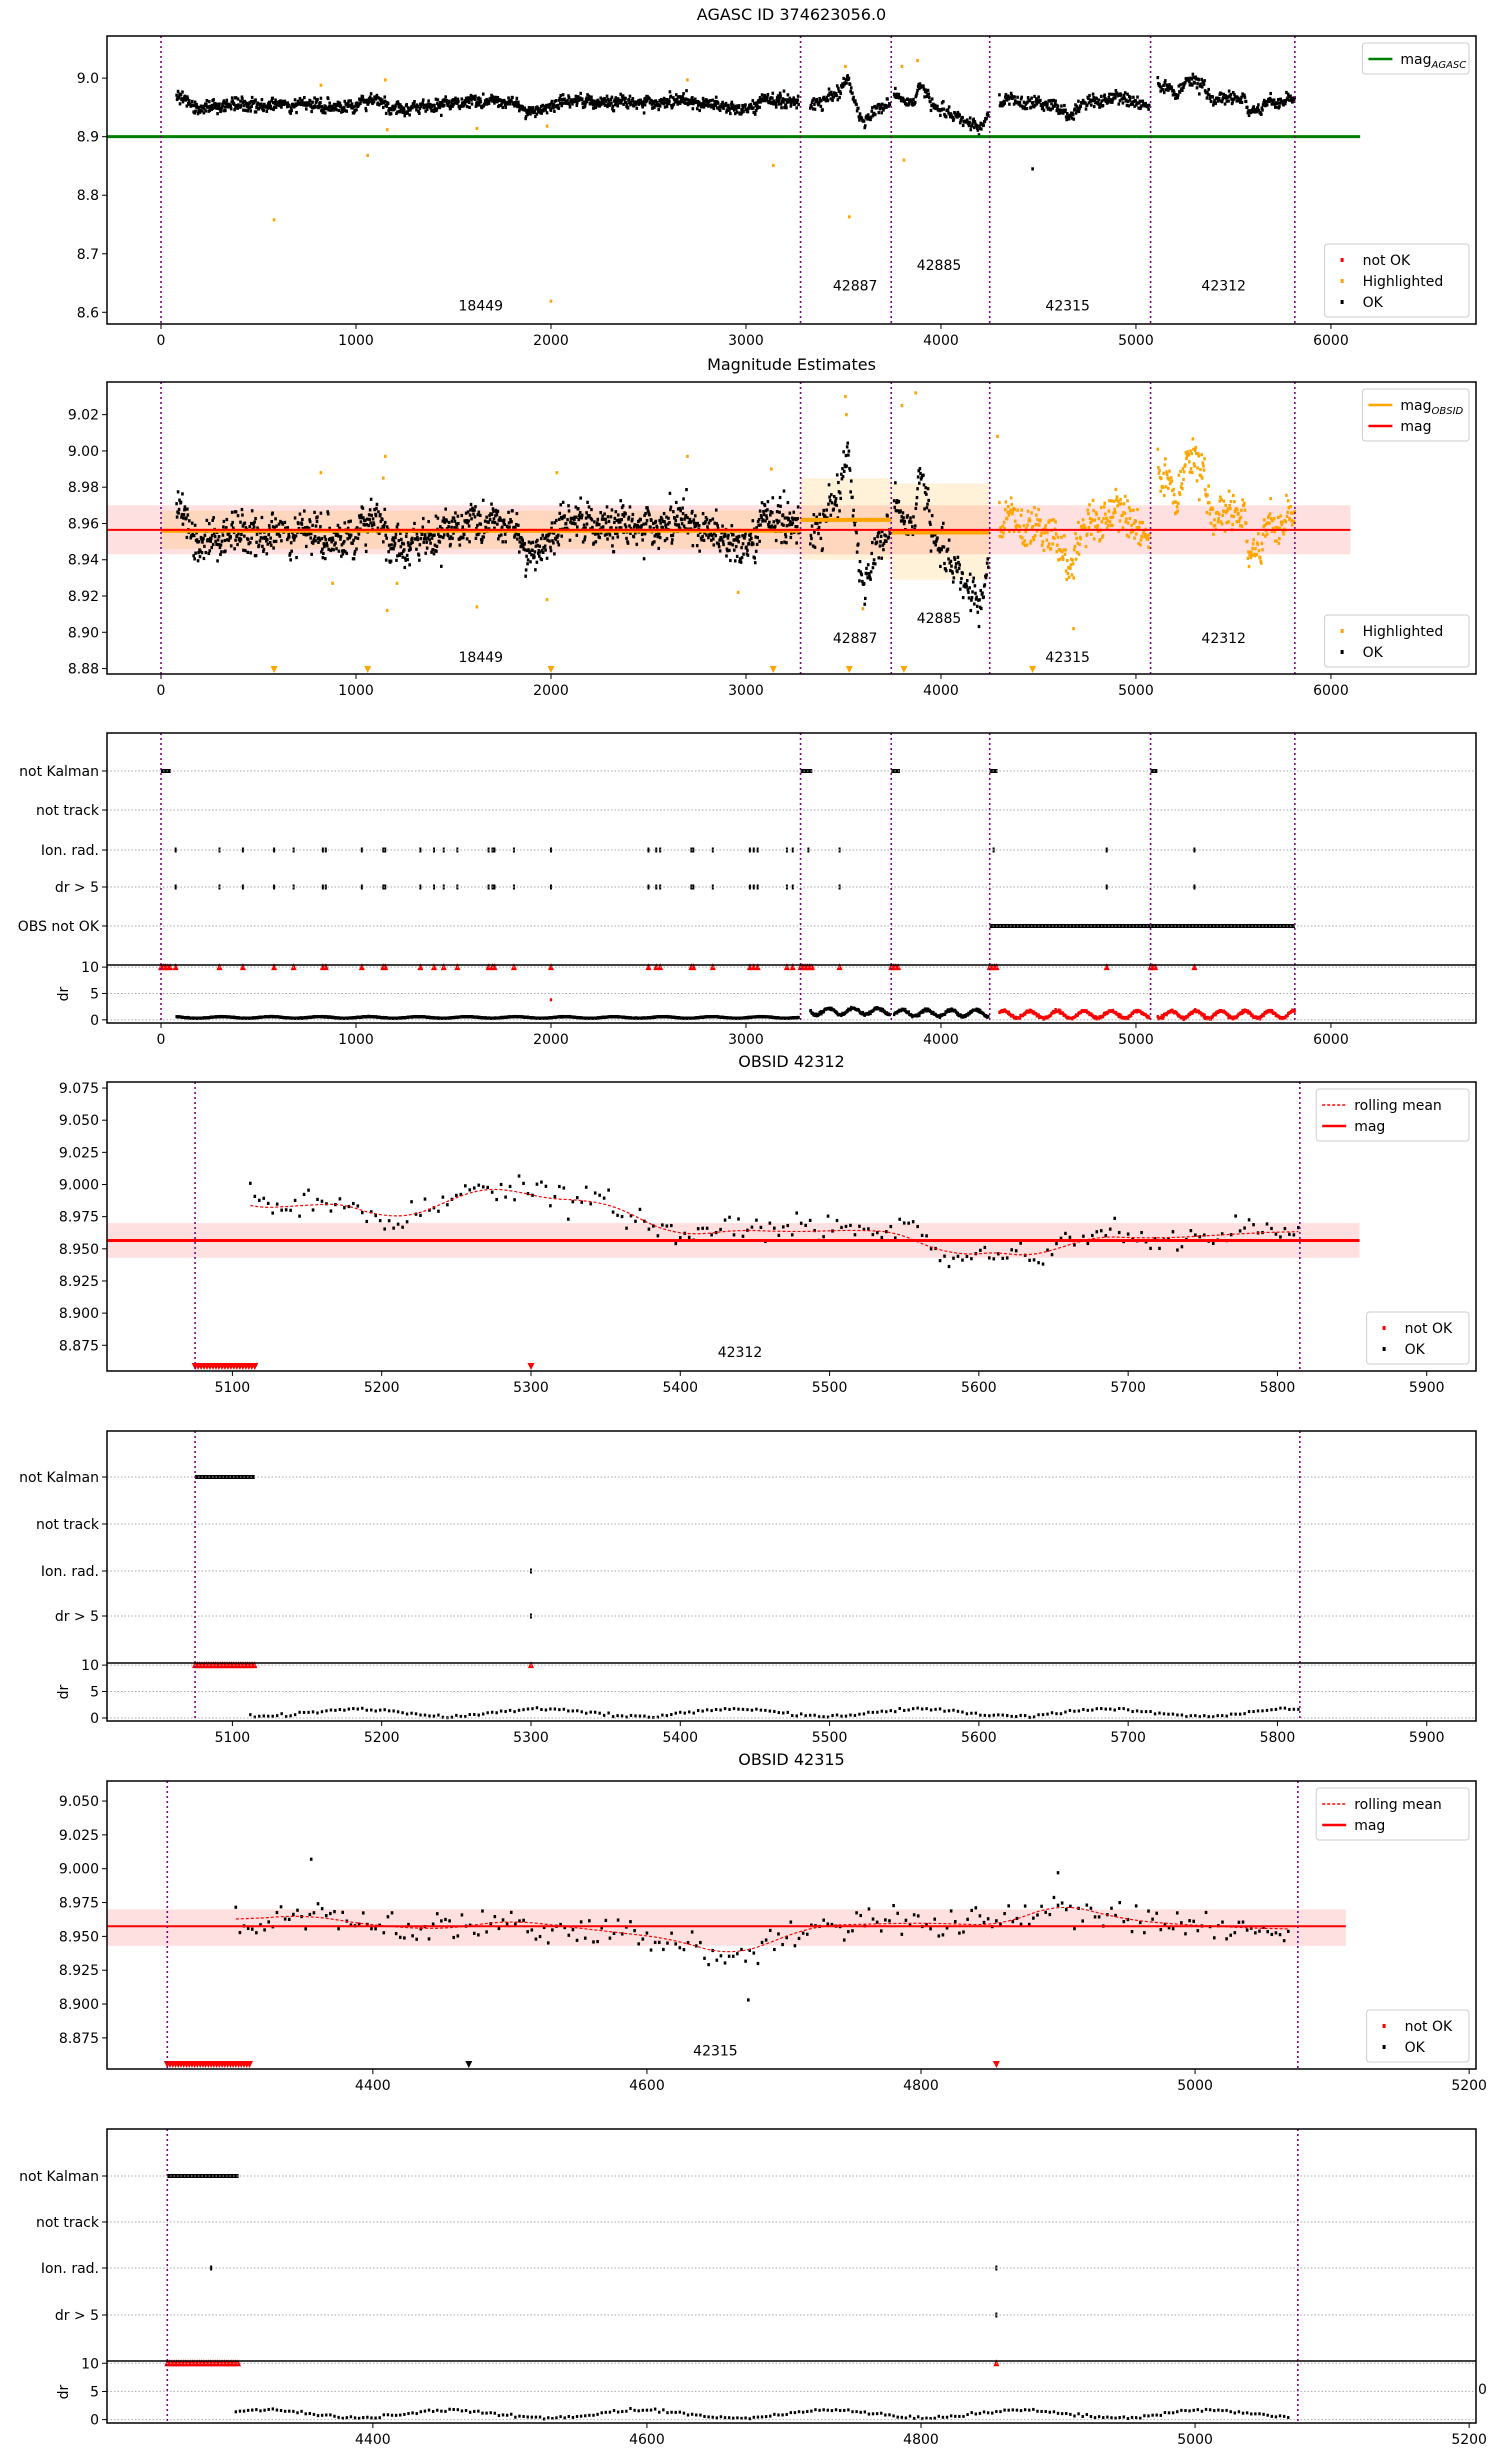 Image resolution: width=1500 pixels, height=2450 pixels. What do you see at coordinates (855, 287) in the screenshot?
I see `obsid-label: 42887` at bounding box center [855, 287].